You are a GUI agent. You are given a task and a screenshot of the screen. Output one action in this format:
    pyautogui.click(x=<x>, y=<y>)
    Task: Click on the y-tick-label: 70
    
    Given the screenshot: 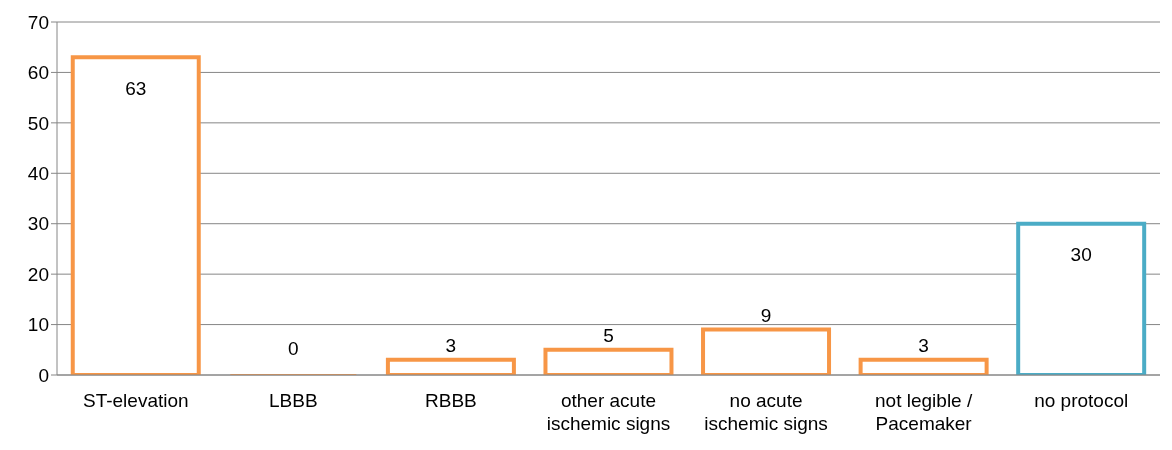 What is the action you would take?
    pyautogui.click(x=38, y=22)
    